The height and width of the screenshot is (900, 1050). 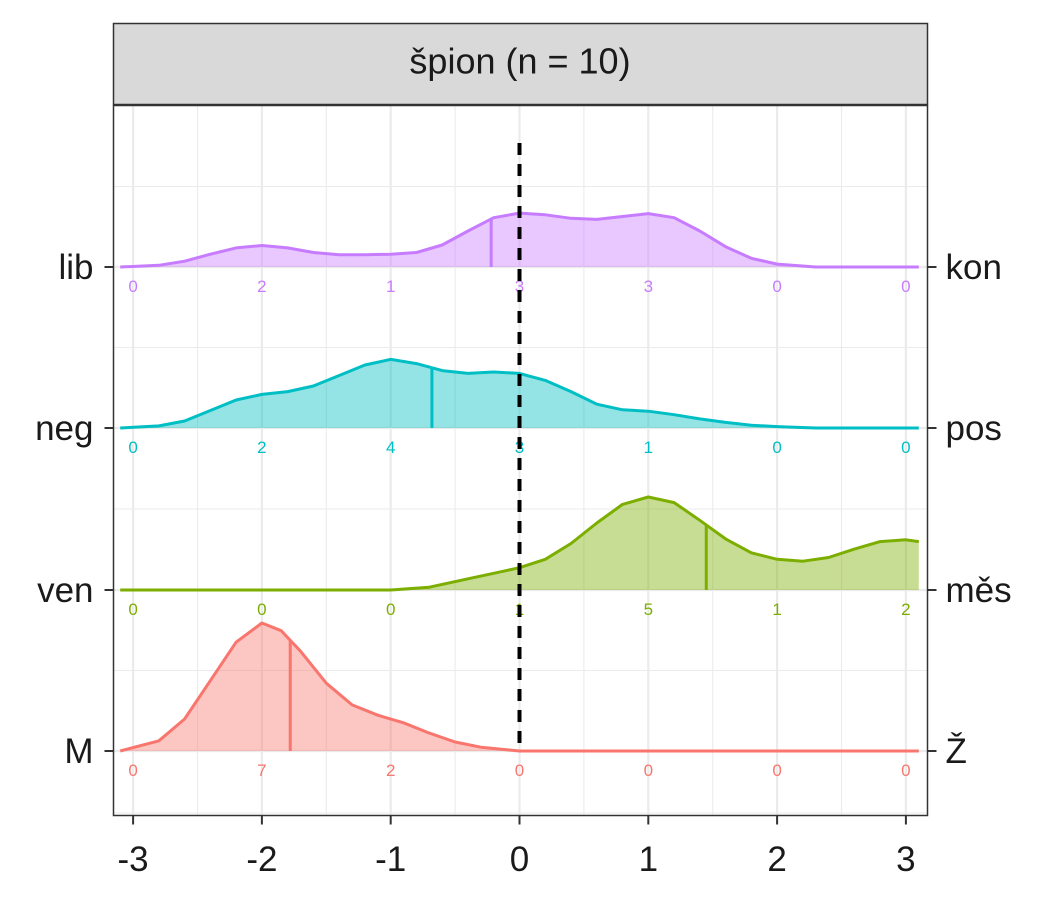 What do you see at coordinates (261, 859) in the screenshot?
I see `x-tick-label: -2` at bounding box center [261, 859].